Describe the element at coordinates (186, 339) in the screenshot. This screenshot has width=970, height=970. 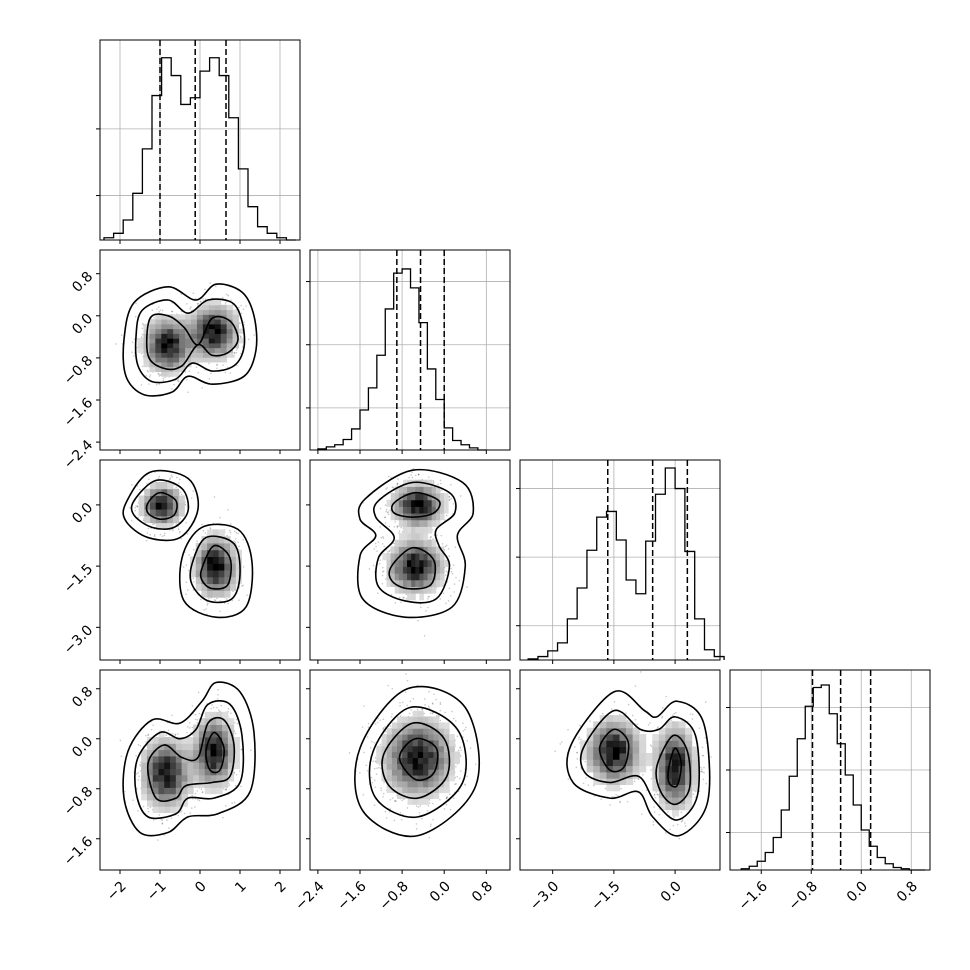
I see `panel-content` at that location.